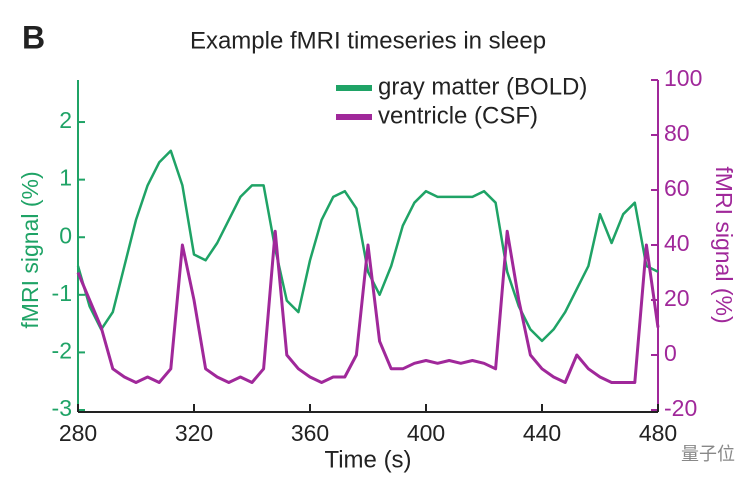  What do you see at coordinates (65, 120) in the screenshot?
I see `y-tick-label: 2` at bounding box center [65, 120].